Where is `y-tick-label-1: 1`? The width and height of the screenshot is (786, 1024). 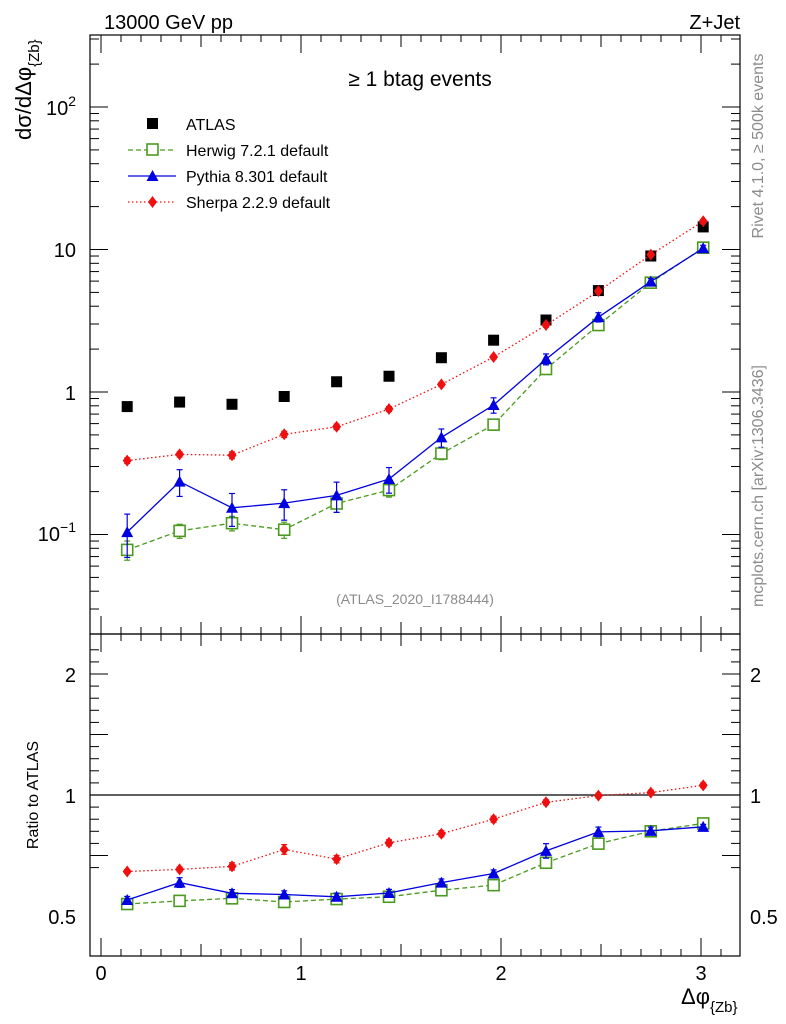
y-tick-label-1: 1 is located at coordinates (70, 394).